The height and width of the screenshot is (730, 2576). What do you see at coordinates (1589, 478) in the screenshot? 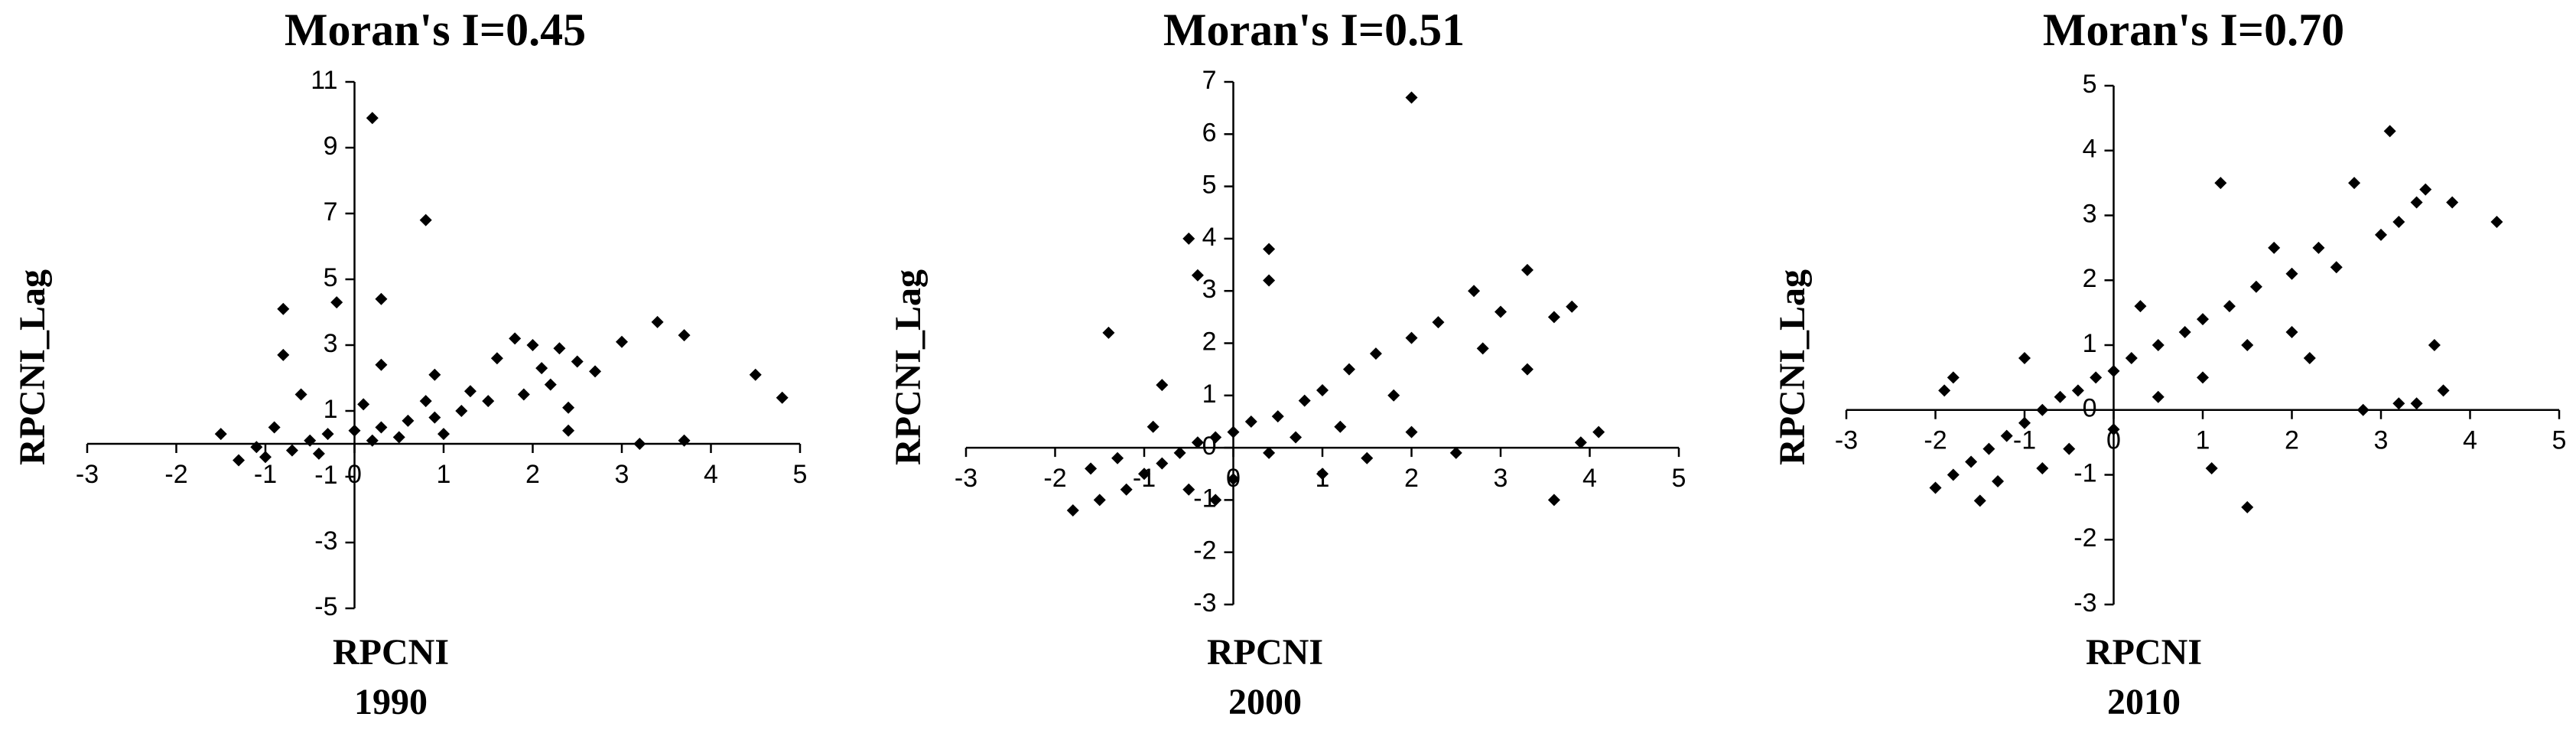
I see `x-tick-label: 4` at bounding box center [1589, 478].